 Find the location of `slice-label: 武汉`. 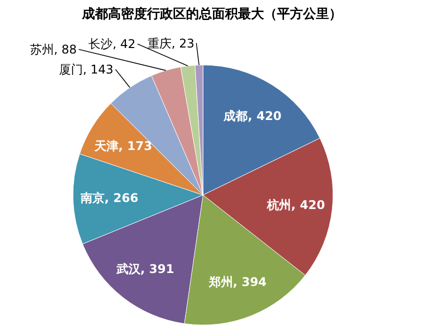

slice-label: 武汉 is located at coordinates (128, 269).